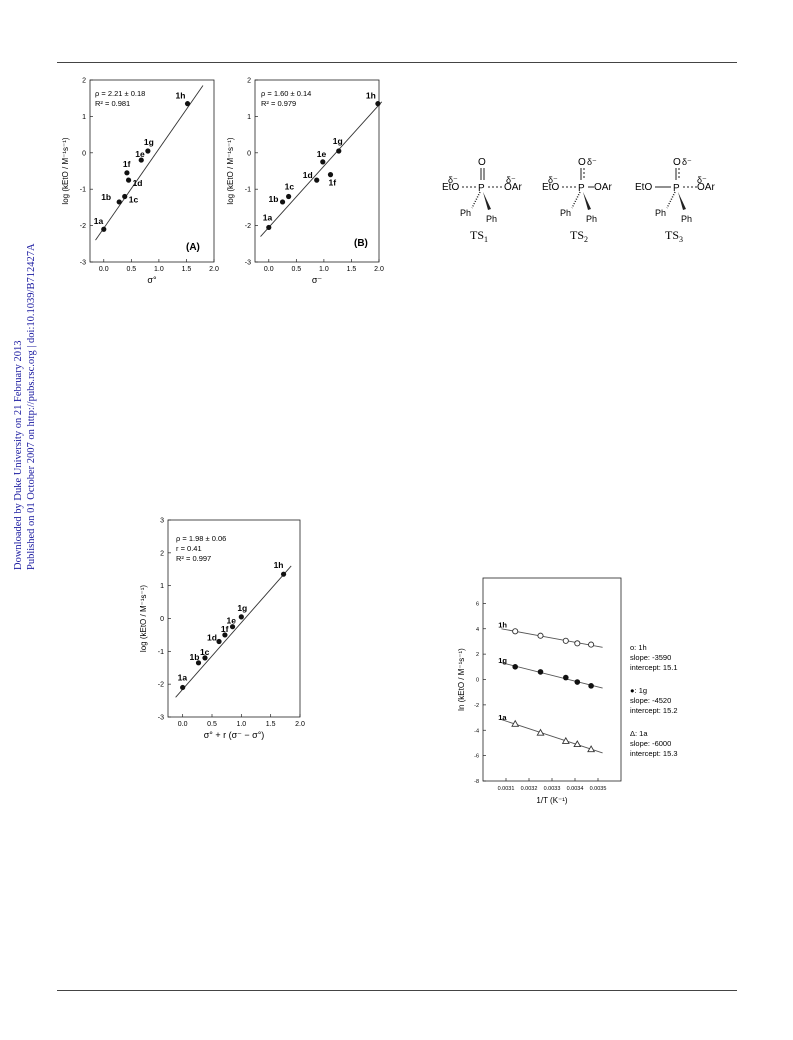 The height and width of the screenshot is (1040, 793). What do you see at coordinates (591, 219) in the screenshot?
I see `ts2-ph-right: Ph` at bounding box center [591, 219].